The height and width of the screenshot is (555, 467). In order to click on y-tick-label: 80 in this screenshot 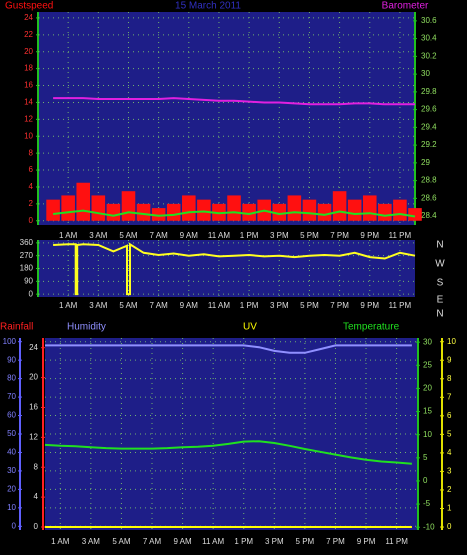, I will do `click(11, 378)`.